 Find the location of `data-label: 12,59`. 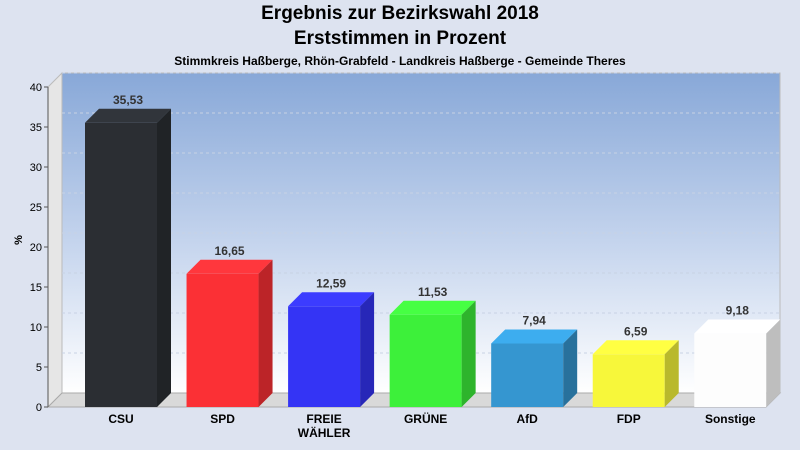

data-label: 12,59 is located at coordinates (331, 283).